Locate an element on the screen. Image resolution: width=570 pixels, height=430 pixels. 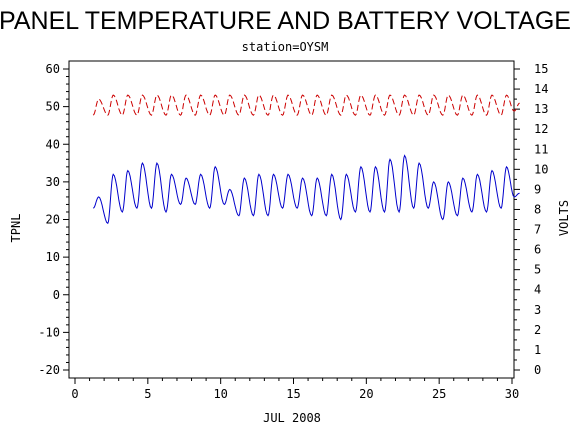
left-axis: -20 -10 0 10 20 30 40 50 60 is located at coordinates (53, 219).